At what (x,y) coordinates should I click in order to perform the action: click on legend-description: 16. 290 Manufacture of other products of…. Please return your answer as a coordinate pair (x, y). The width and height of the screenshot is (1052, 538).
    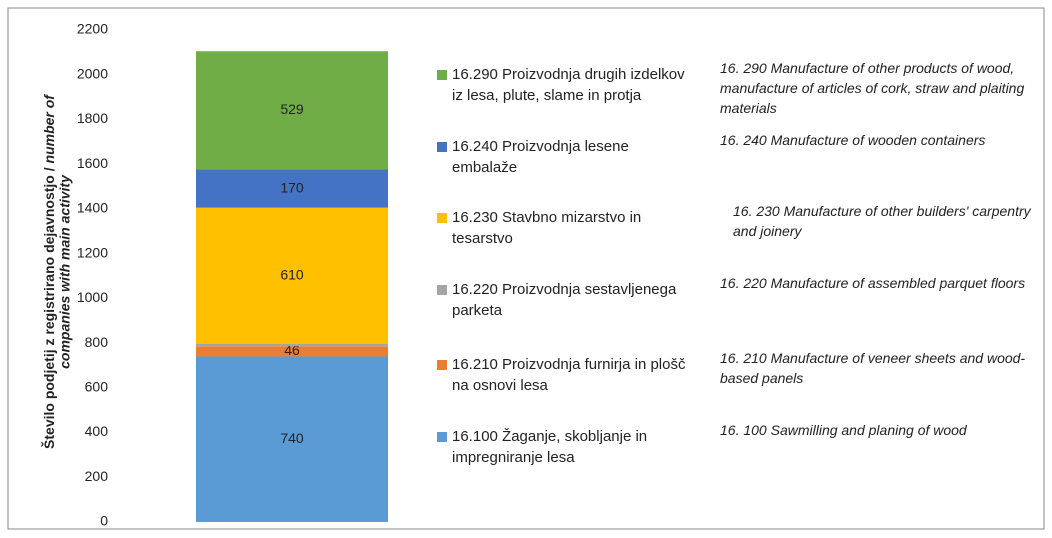
    Looking at the image, I should click on (872, 88).